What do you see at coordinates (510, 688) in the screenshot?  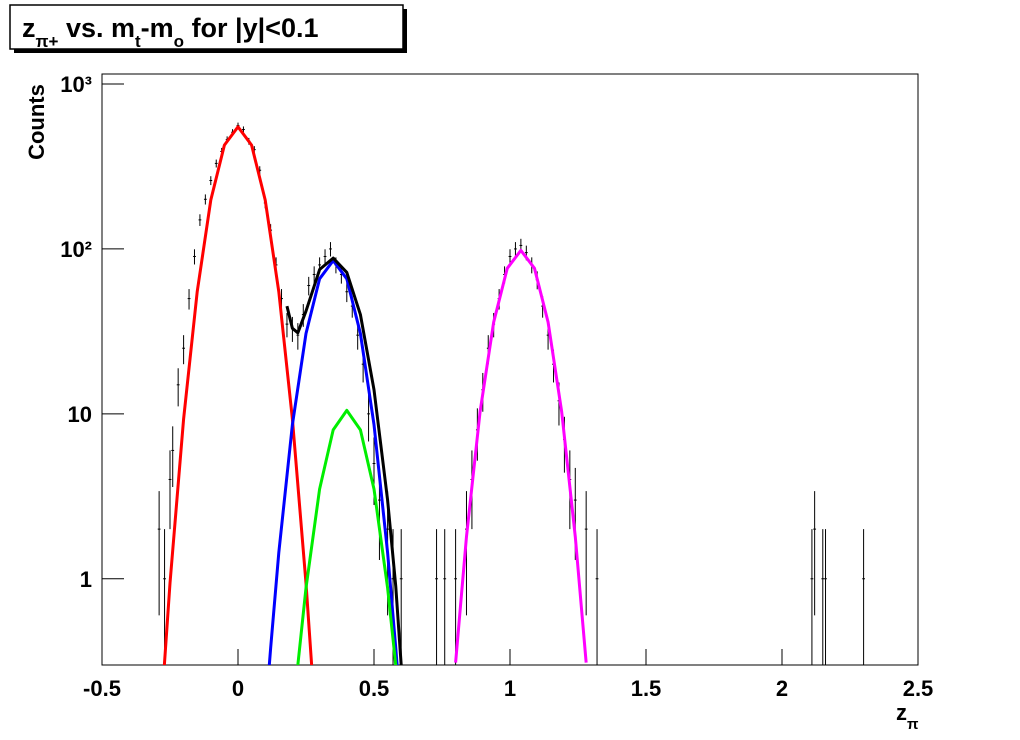 I see `x-tick-label: 1` at bounding box center [510, 688].